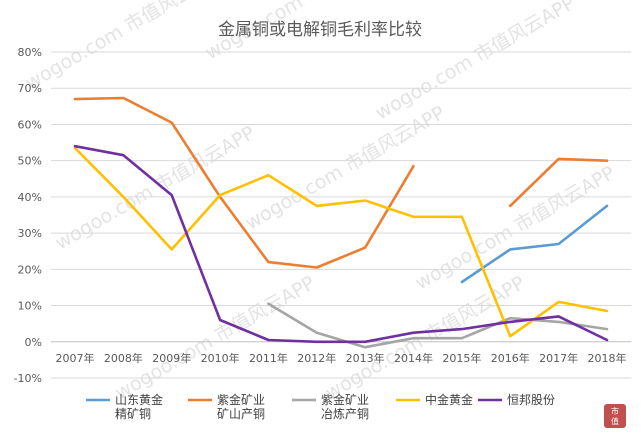  I want to click on legend-label: 中金黄金, so click(449, 399).